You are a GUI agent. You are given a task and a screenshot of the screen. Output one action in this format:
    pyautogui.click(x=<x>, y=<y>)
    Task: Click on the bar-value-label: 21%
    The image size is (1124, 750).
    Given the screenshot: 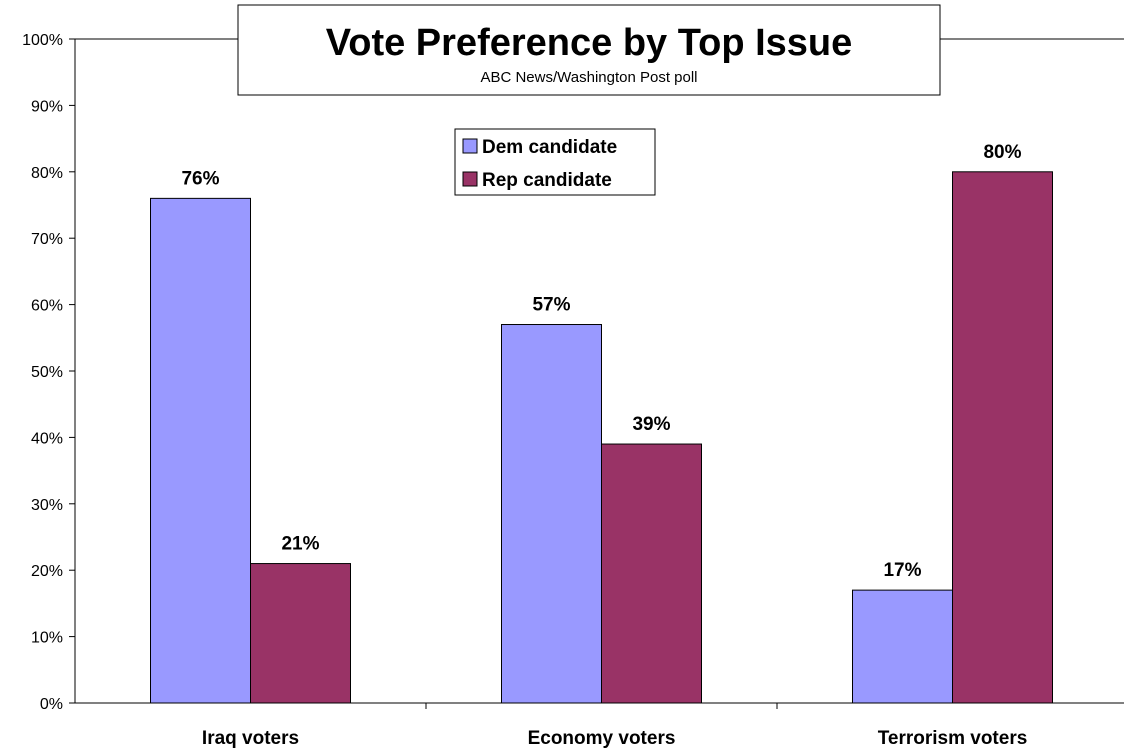 What is the action you would take?
    pyautogui.click(x=300, y=544)
    